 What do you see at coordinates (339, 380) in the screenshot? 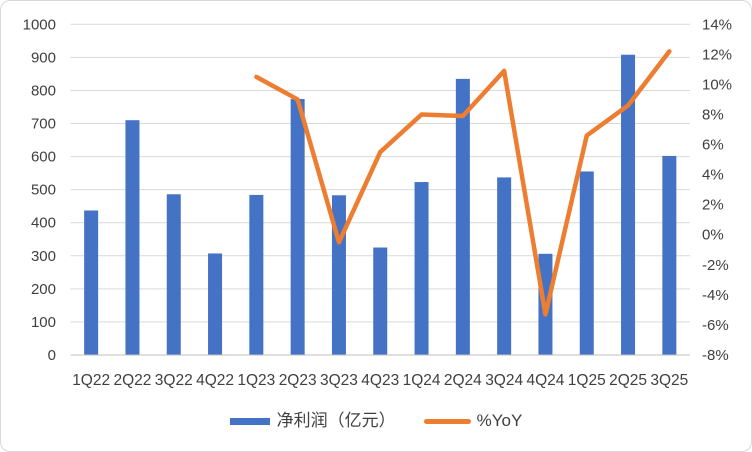
I see `x-axis-label: 3Q23` at bounding box center [339, 380].